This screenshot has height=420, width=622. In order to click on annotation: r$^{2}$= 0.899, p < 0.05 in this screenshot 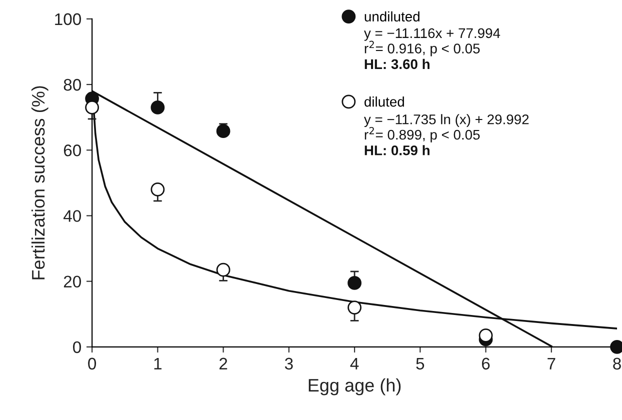, I will do `click(422, 134)`.